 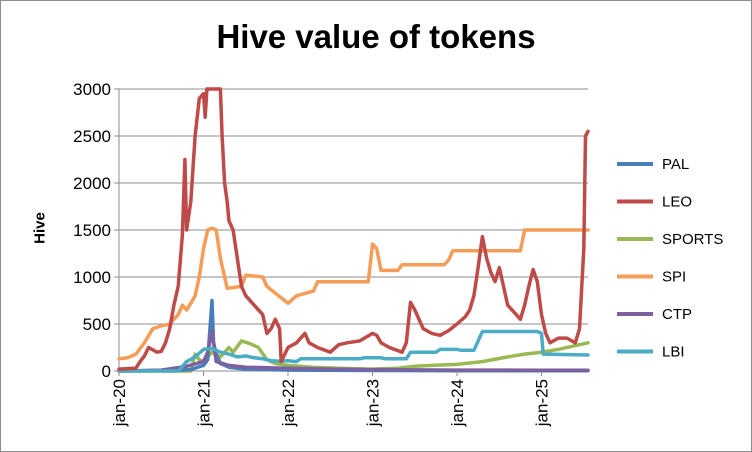 What do you see at coordinates (677, 202) in the screenshot?
I see `legend-label-leo: LEO` at bounding box center [677, 202].